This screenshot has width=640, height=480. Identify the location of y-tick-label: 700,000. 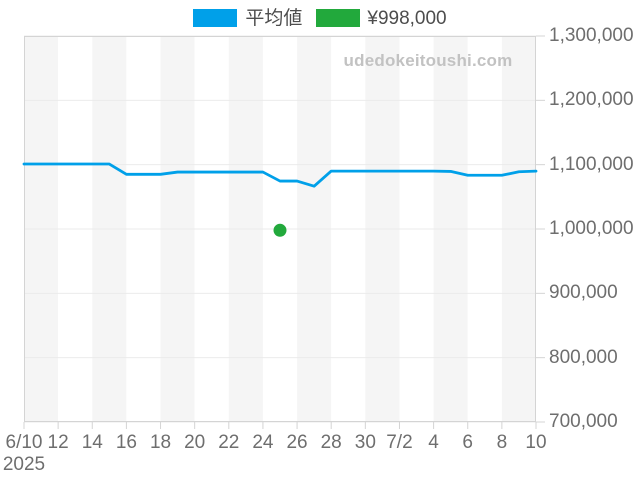
(583, 421).